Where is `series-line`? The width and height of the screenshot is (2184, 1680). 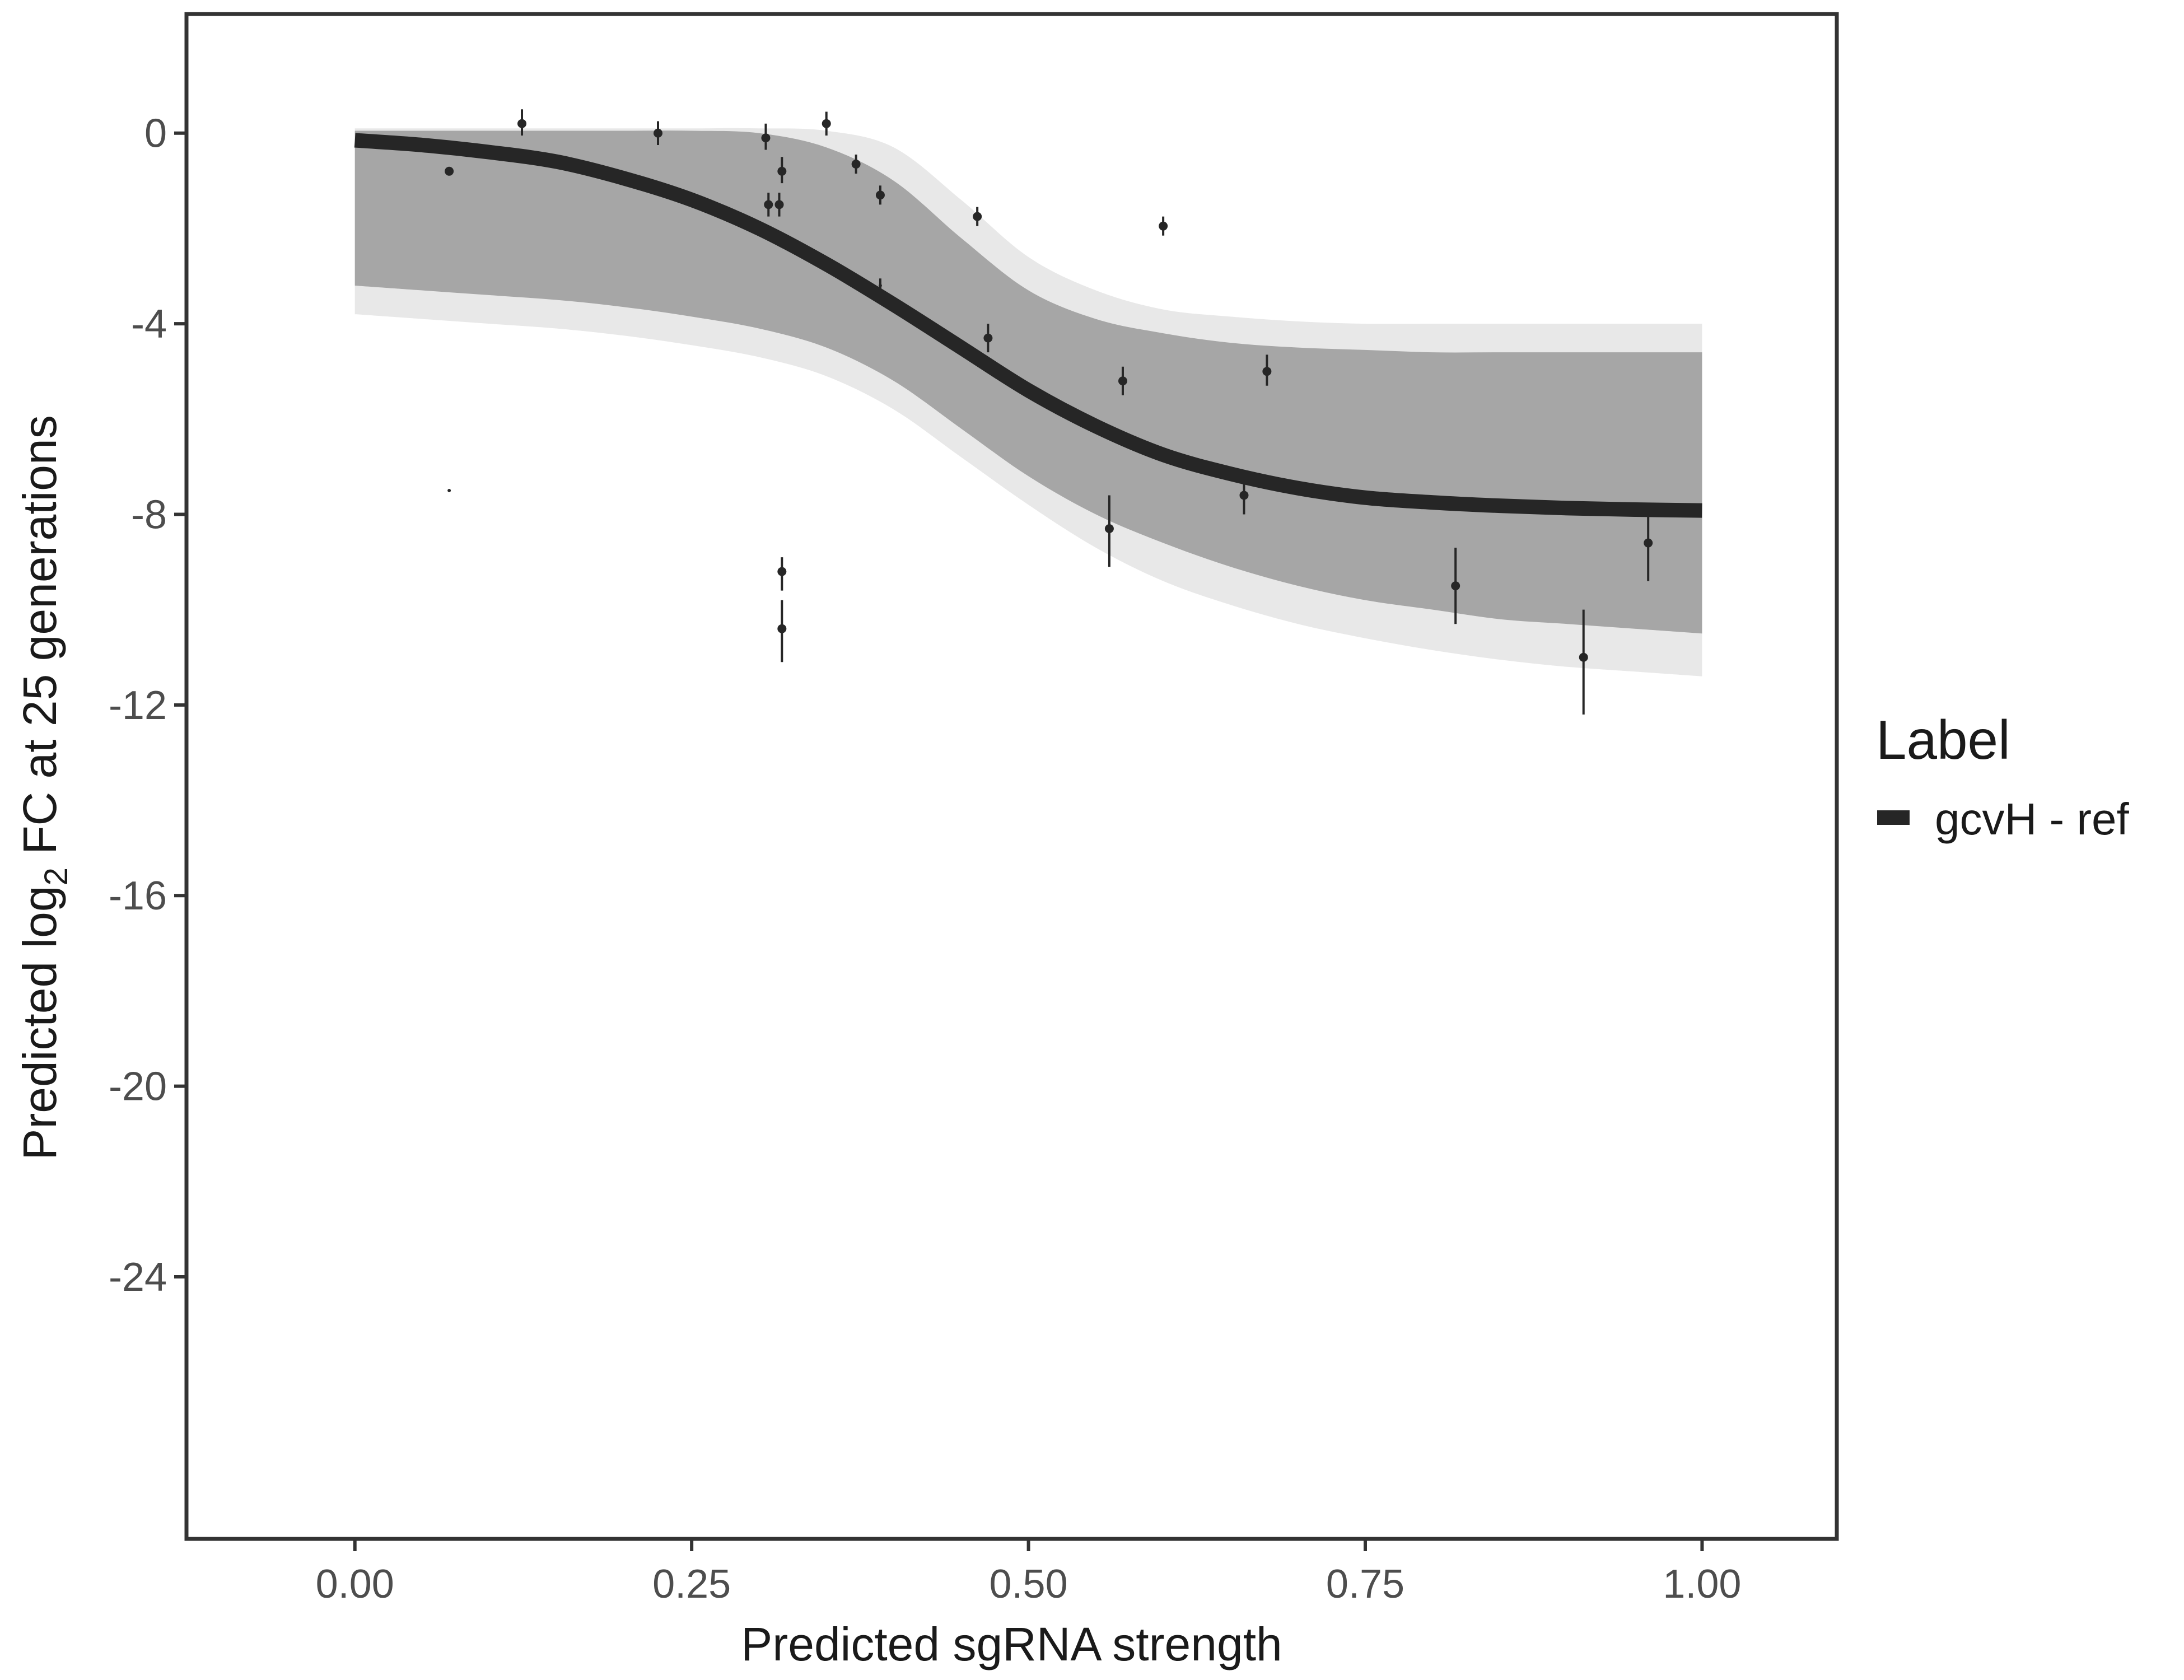
series-line is located at coordinates (1028, 326).